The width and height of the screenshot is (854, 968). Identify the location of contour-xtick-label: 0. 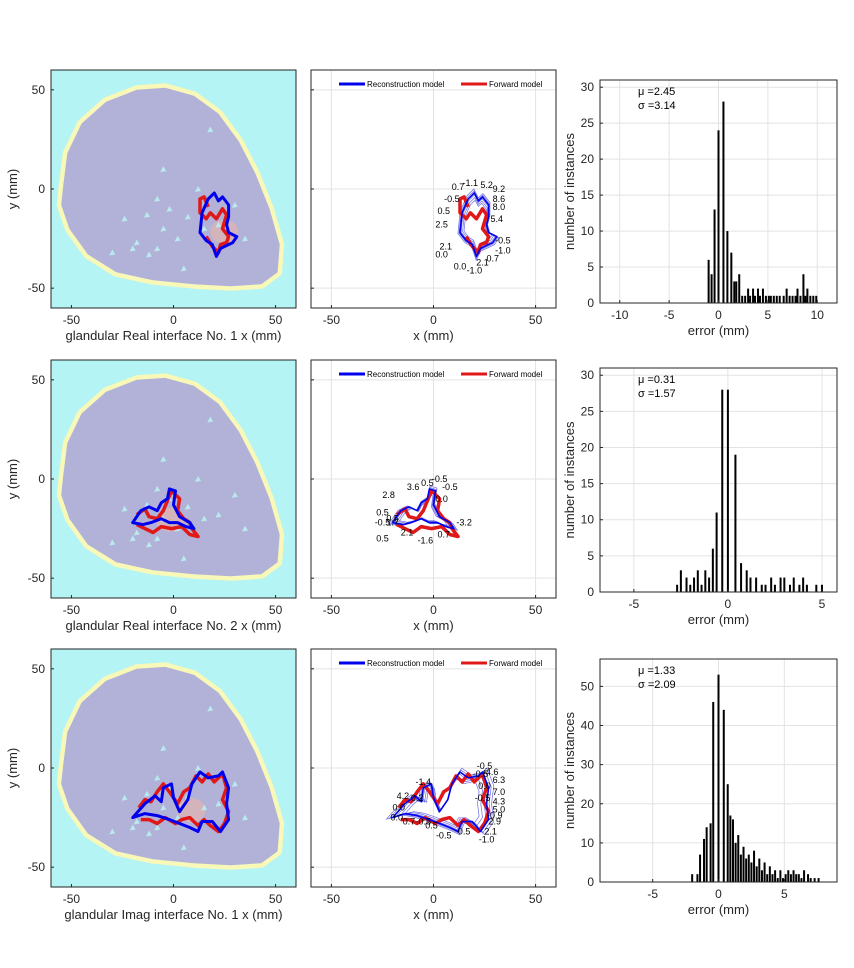
(433, 899).